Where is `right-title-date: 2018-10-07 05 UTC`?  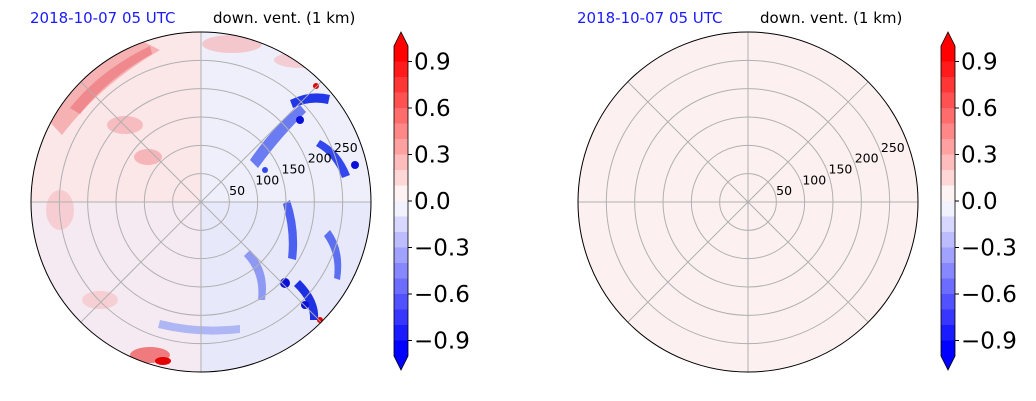
right-title-date: 2018-10-07 05 UTC is located at coordinates (650, 18).